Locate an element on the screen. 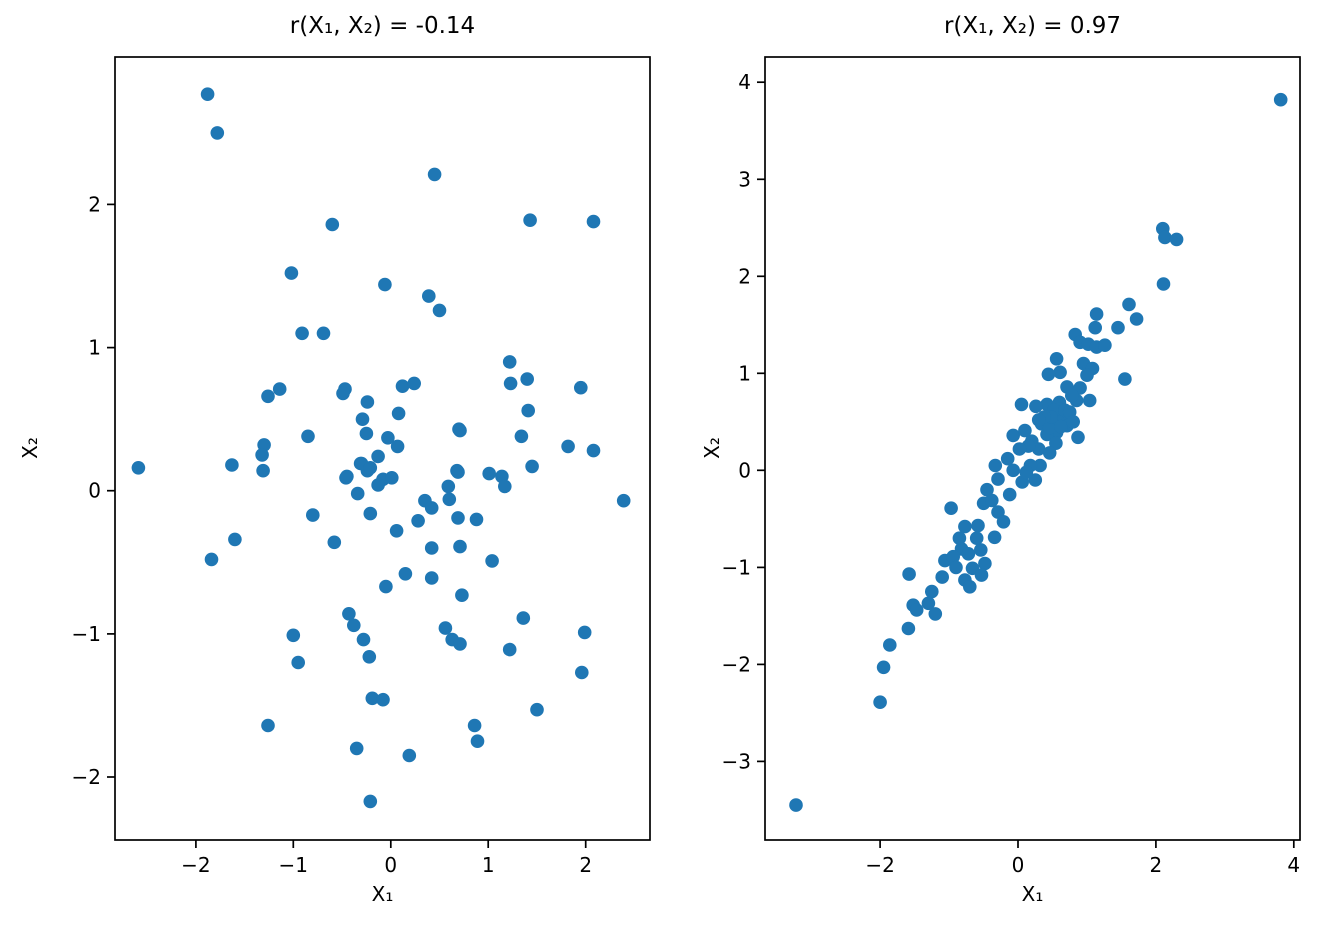  x-tick-label: 1 is located at coordinates (488, 865).